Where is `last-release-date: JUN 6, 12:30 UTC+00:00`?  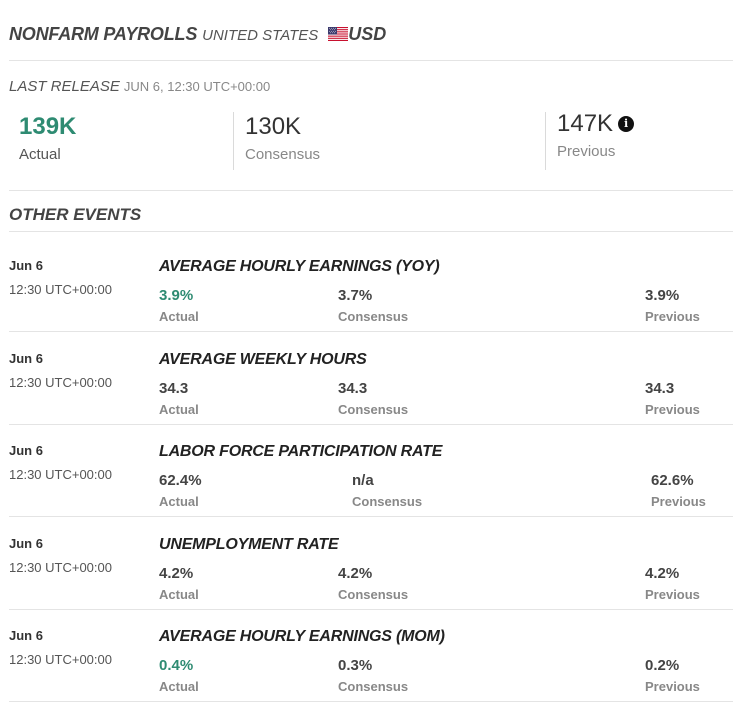 last-release-date: JUN 6, 12:30 UTC+00:00 is located at coordinates (197, 86).